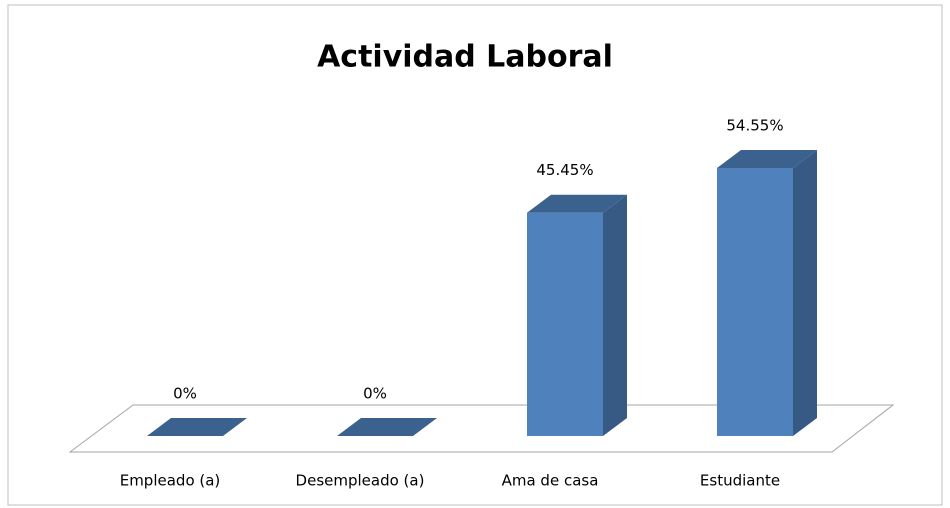 The height and width of the screenshot is (508, 950). I want to click on value-label: 45.45%, so click(564, 170).